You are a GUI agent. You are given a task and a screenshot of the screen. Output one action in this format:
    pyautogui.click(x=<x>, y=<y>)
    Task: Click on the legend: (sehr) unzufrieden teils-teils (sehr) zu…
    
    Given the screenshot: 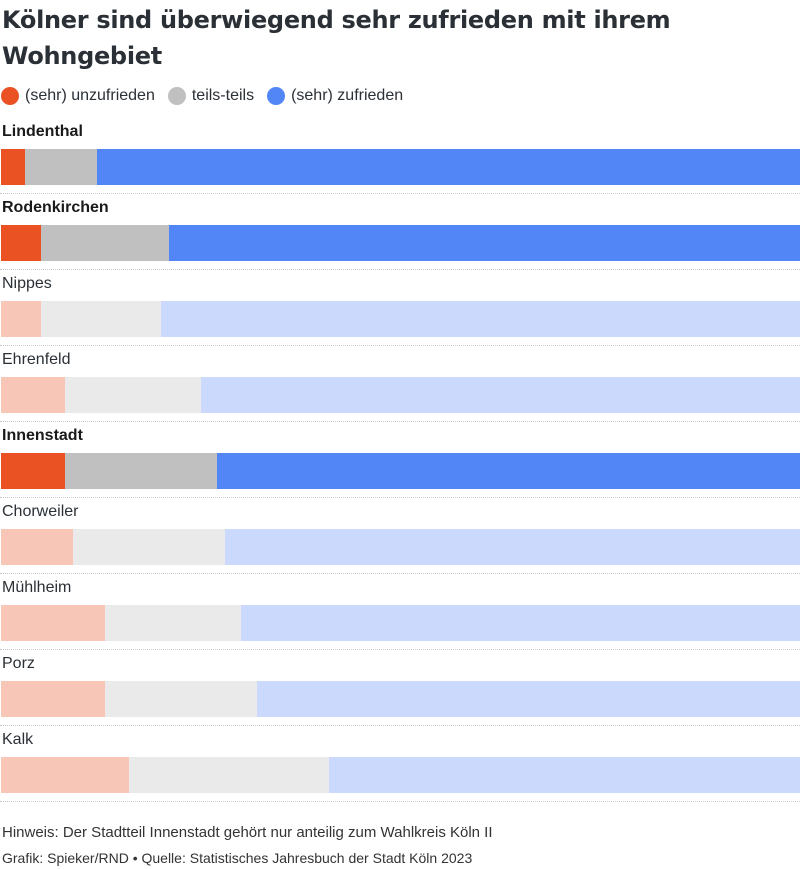 What is the action you would take?
    pyautogui.click(x=207, y=96)
    